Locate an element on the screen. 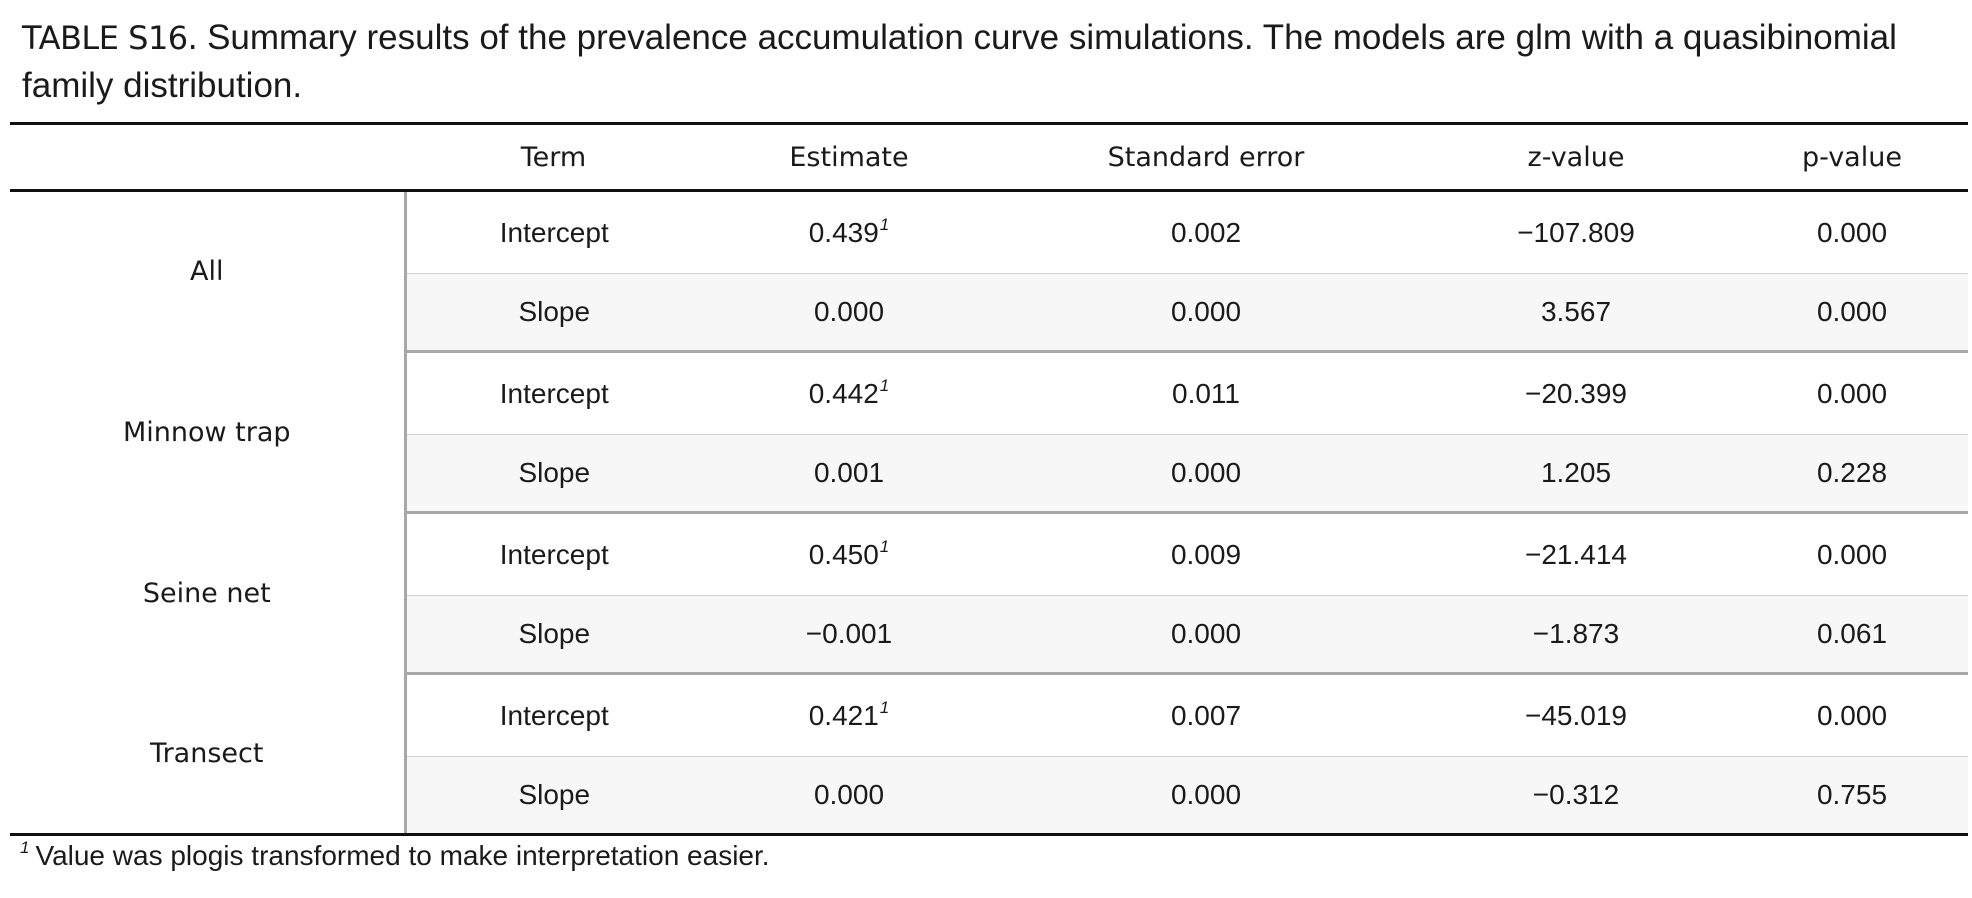 The height and width of the screenshot is (898, 1972). std-error-cell: 0.002 is located at coordinates (1206, 232).